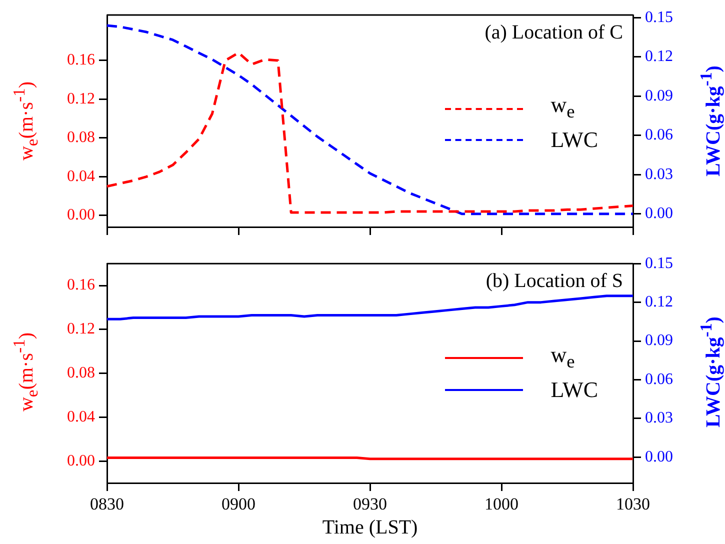 The image size is (725, 544). I want to click on chart-title: (b) Location of S, so click(554, 281).